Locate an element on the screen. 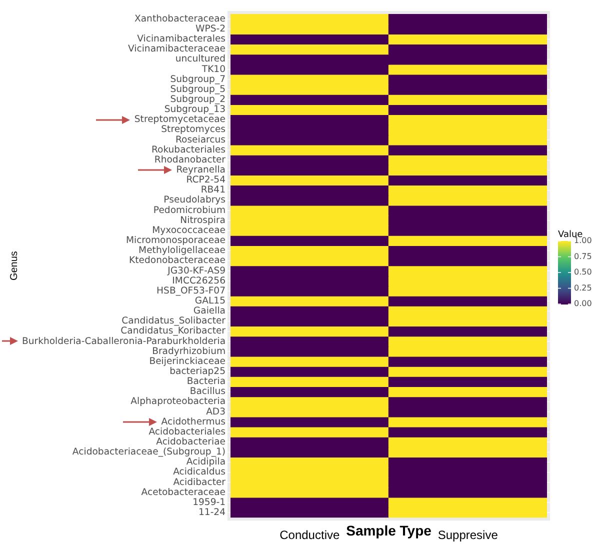 The height and width of the screenshot is (550, 611). y-tick-label: RCP2-54 is located at coordinates (206, 180).